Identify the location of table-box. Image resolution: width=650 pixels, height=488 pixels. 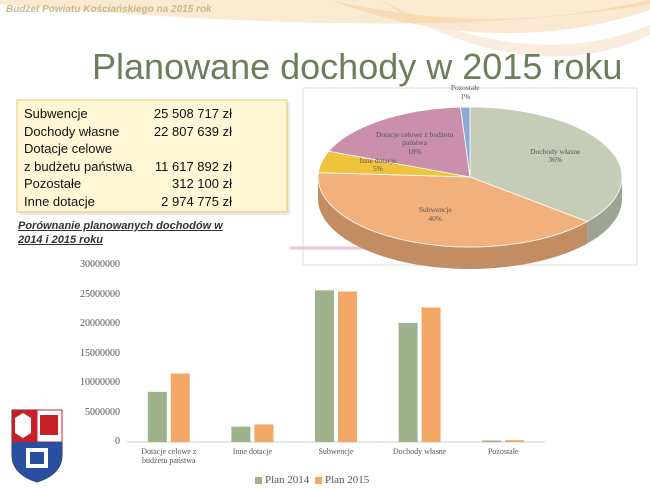
(152, 156).